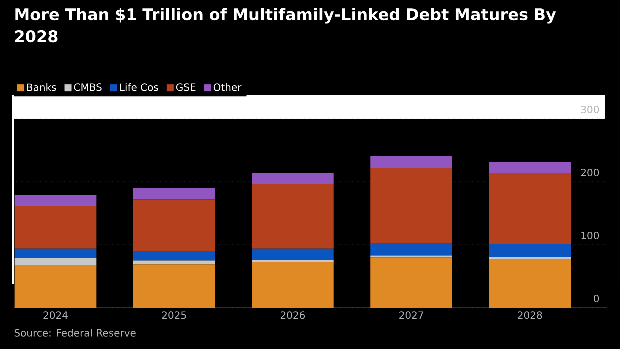 The width and height of the screenshot is (620, 349). What do you see at coordinates (228, 88) in the screenshot?
I see `legend-label: Other` at bounding box center [228, 88].